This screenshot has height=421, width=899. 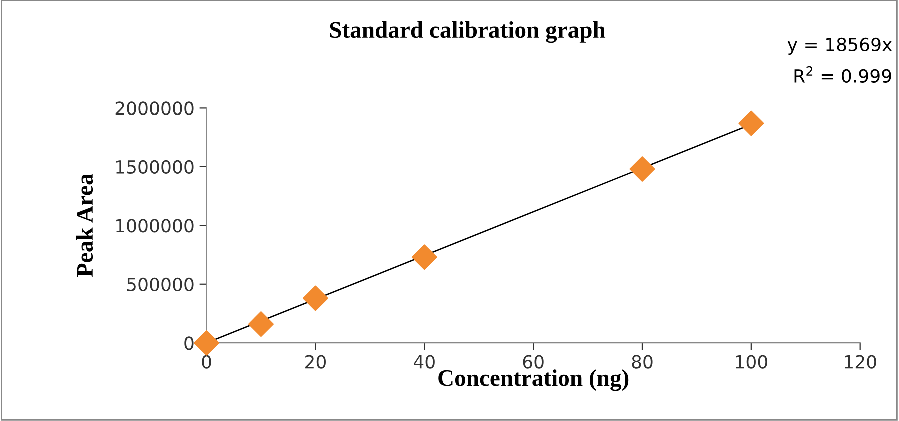 What do you see at coordinates (155, 167) in the screenshot?
I see `y-tick-label: 1500000` at bounding box center [155, 167].